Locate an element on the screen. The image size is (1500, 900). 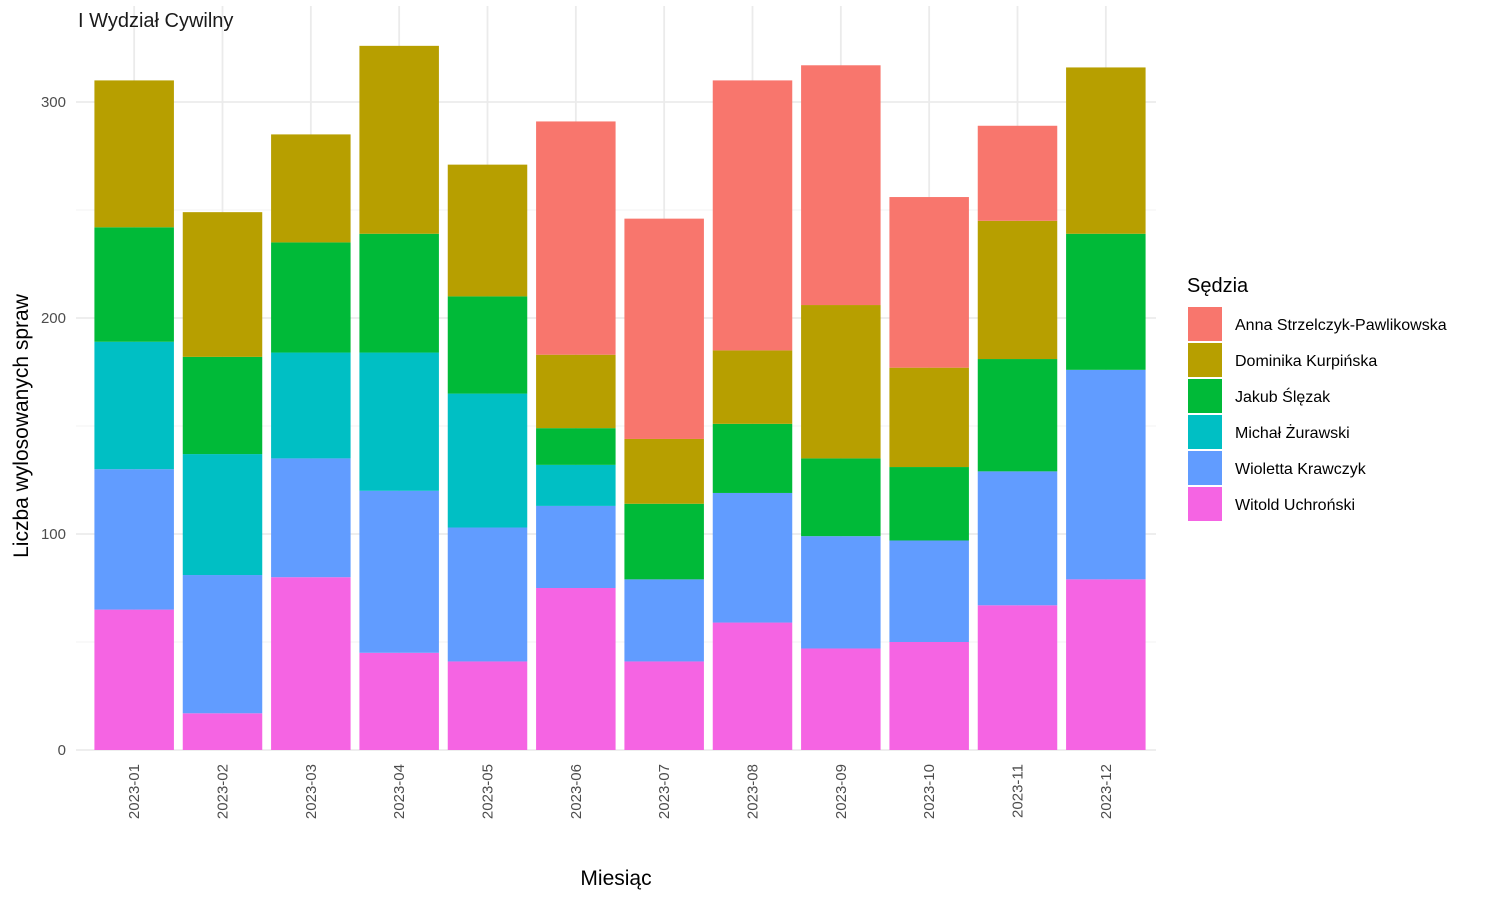
legend-label: Witold Uchroński is located at coordinates (1295, 505).